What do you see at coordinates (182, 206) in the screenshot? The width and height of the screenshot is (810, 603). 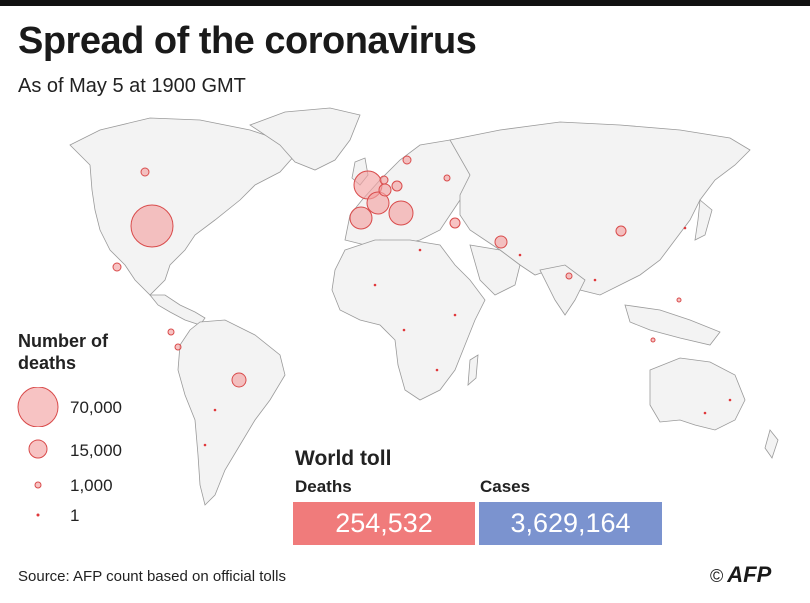 I see `north-america-landmass` at bounding box center [182, 206].